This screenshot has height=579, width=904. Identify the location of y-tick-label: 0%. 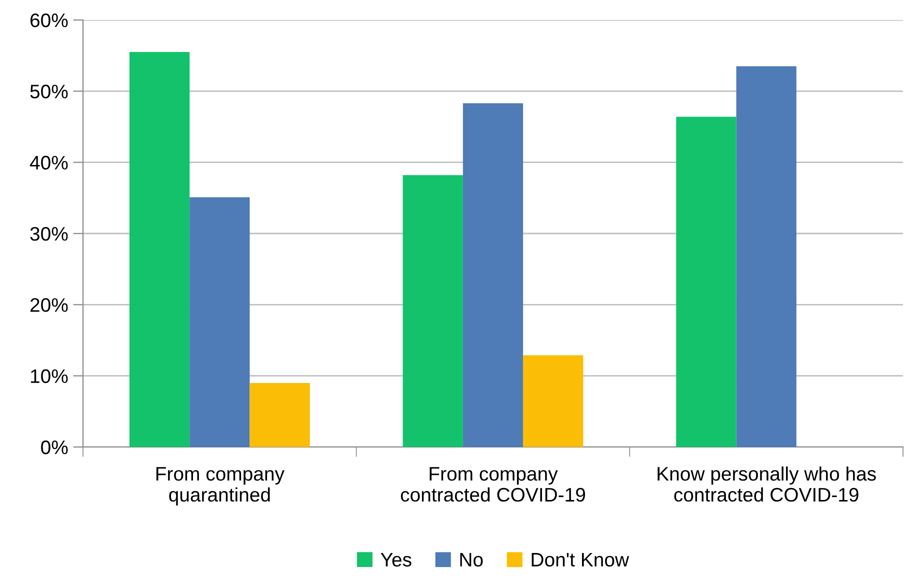
(54, 447).